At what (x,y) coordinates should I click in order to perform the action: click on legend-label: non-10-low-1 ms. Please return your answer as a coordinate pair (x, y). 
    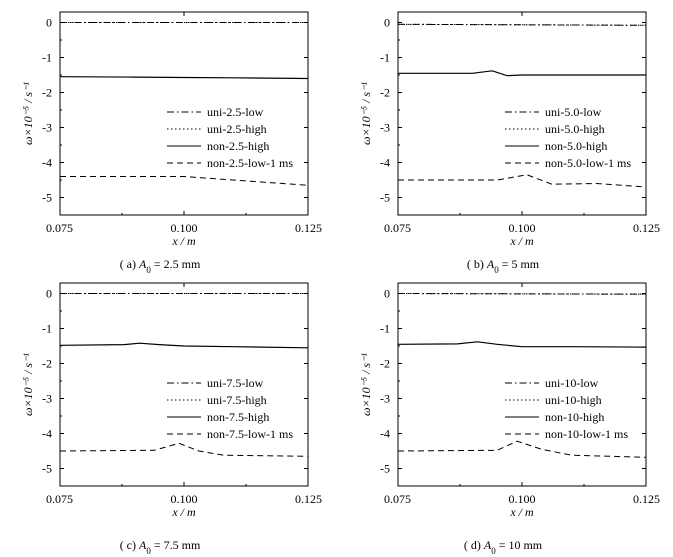
    Looking at the image, I should click on (586, 434).